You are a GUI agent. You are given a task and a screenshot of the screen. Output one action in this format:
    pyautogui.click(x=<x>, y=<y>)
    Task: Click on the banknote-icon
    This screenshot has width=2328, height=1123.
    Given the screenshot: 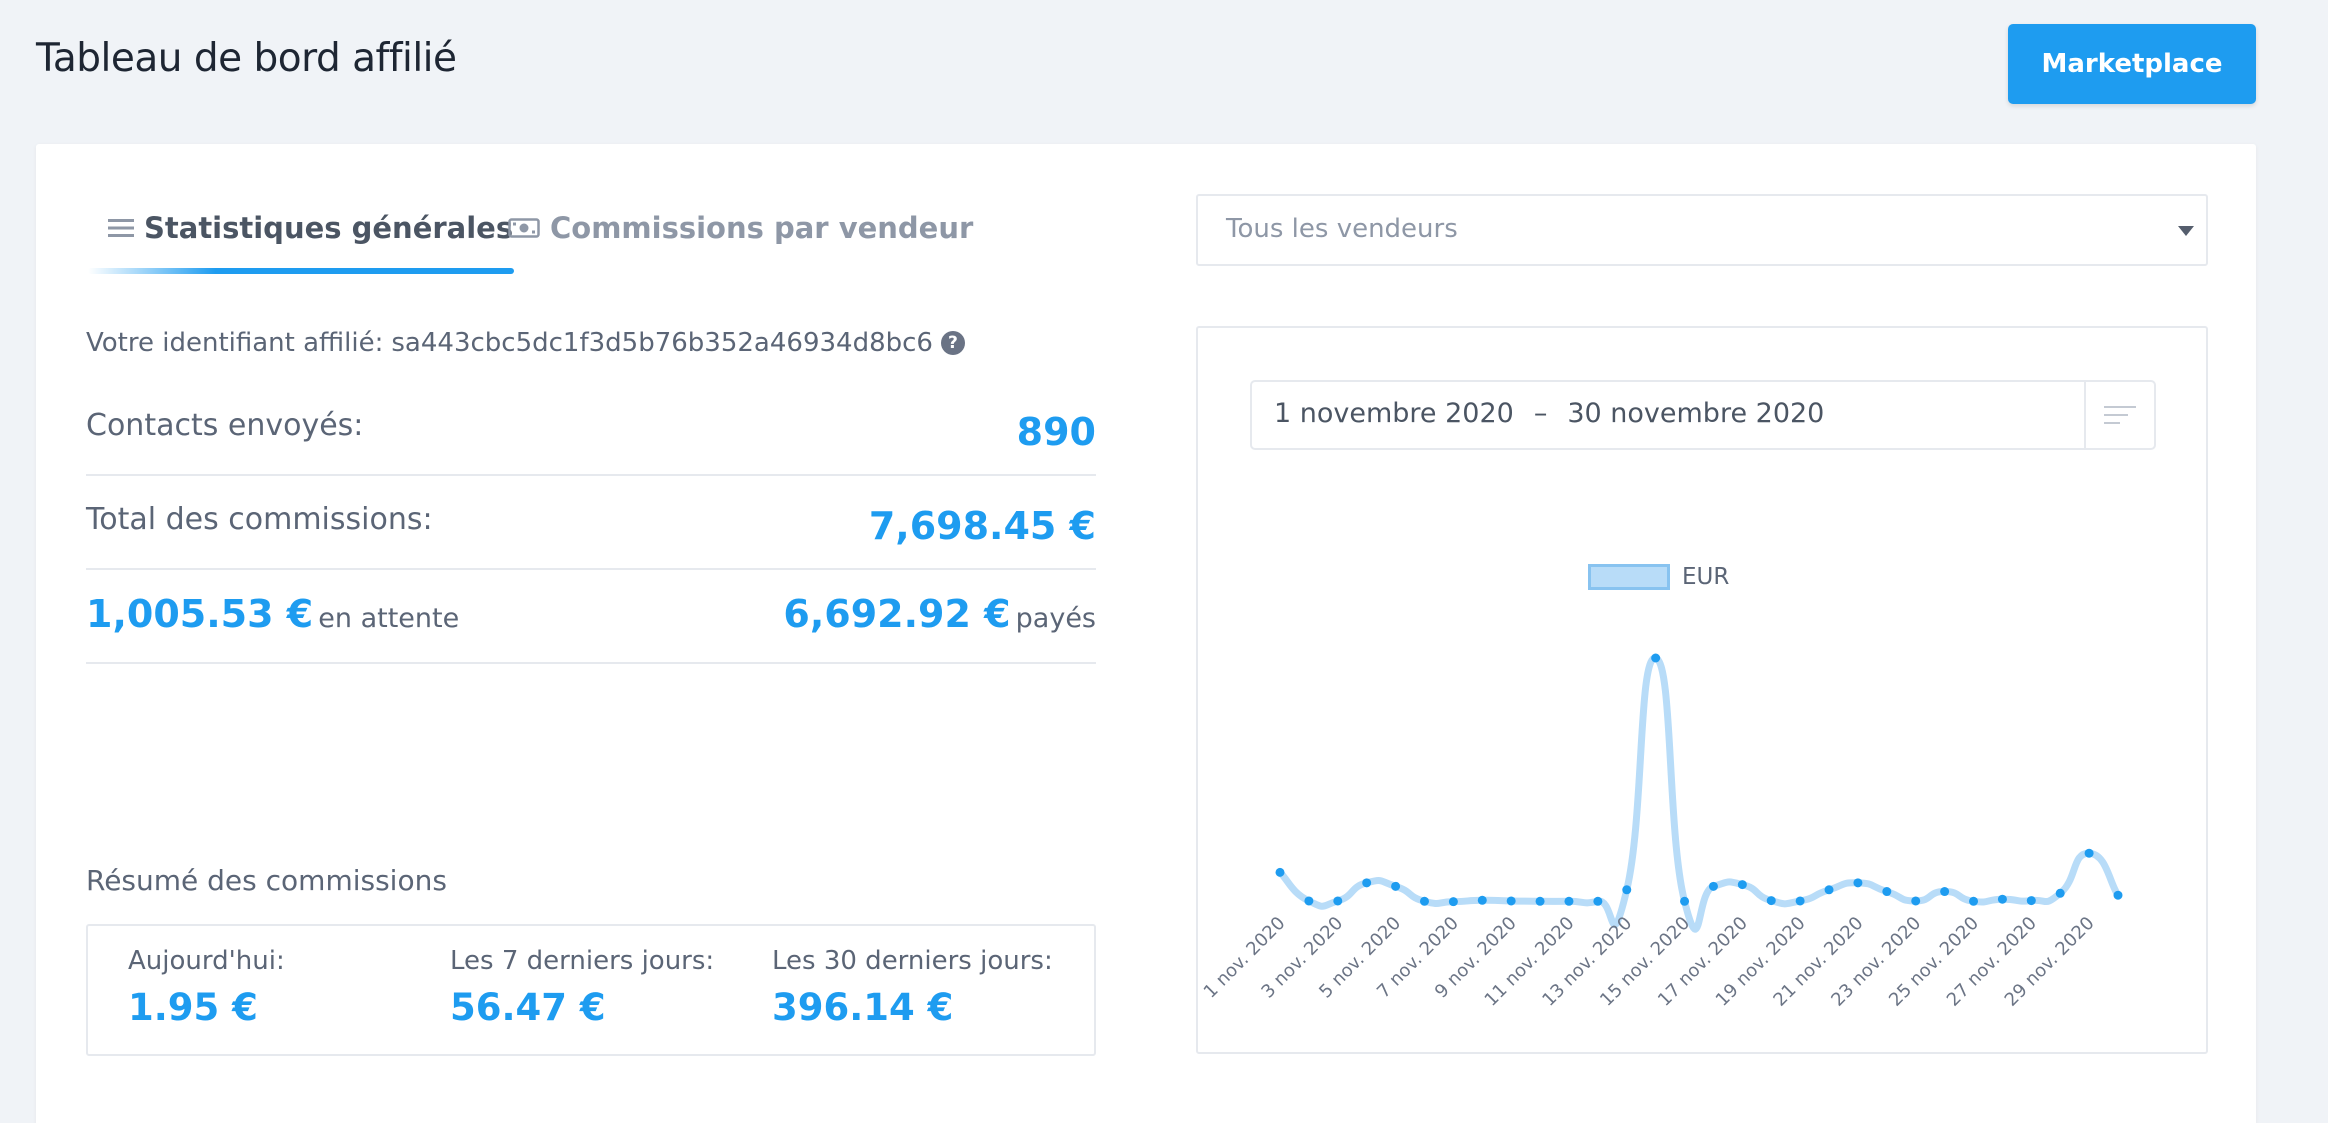 What is the action you would take?
    pyautogui.click(x=524, y=228)
    